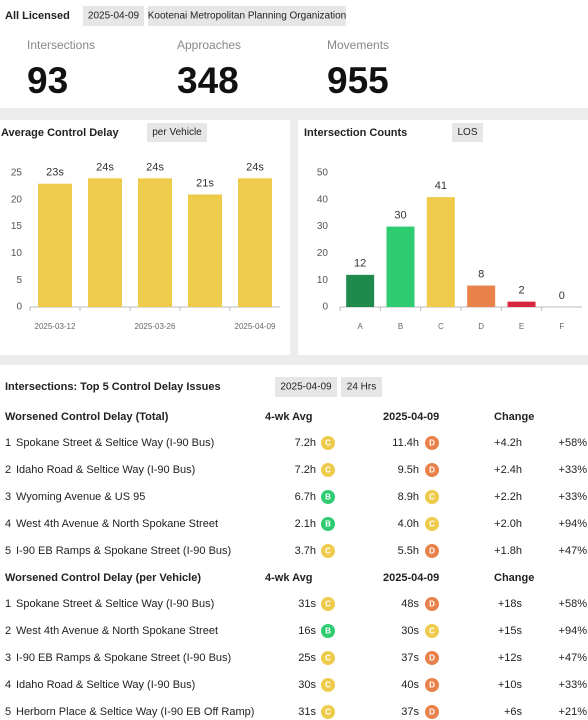 The width and height of the screenshot is (588, 720). Describe the element at coordinates (80, 497) in the screenshot. I see `intersection-name: Wyoming Avenue & US 95` at that location.